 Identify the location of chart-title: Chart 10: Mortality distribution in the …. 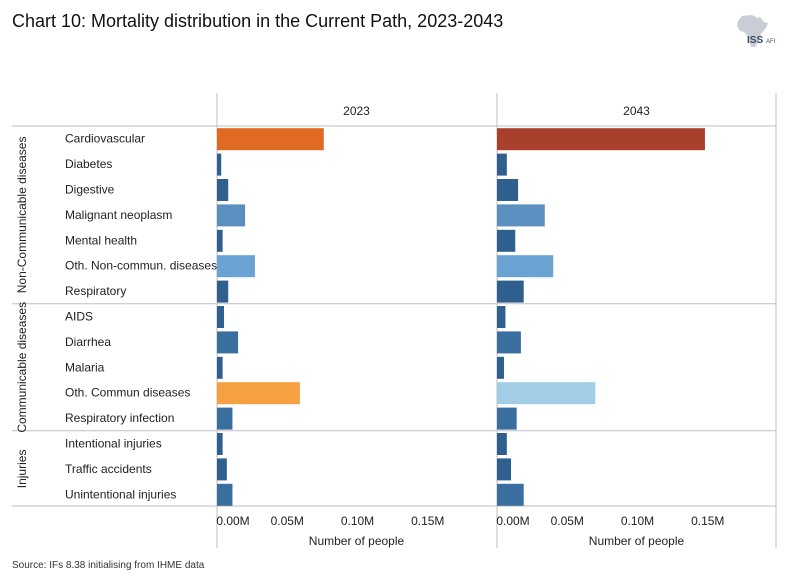
(258, 21).